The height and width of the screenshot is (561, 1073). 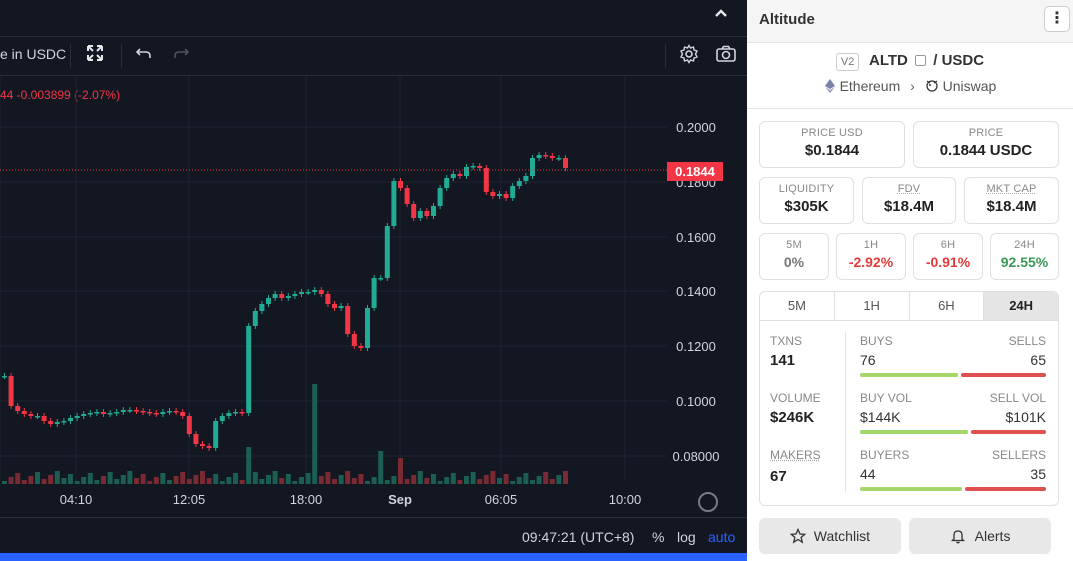 What do you see at coordinates (726, 56) in the screenshot?
I see `camera-icon` at bounding box center [726, 56].